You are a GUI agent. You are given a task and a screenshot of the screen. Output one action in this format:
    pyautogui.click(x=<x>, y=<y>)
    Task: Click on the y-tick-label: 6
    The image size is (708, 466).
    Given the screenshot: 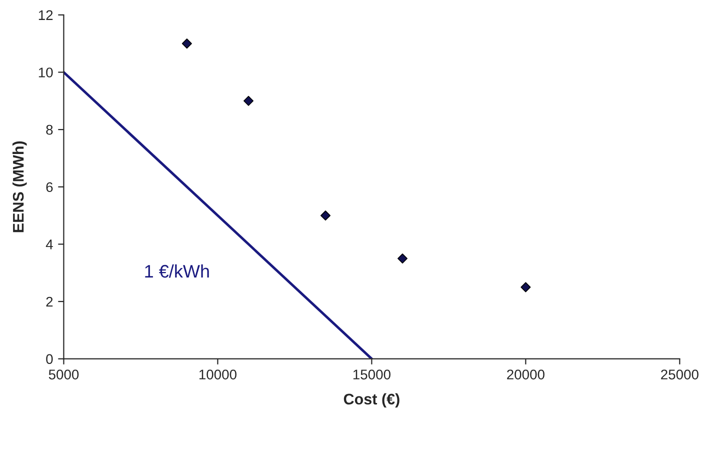 What is the action you would take?
    pyautogui.click(x=49, y=187)
    